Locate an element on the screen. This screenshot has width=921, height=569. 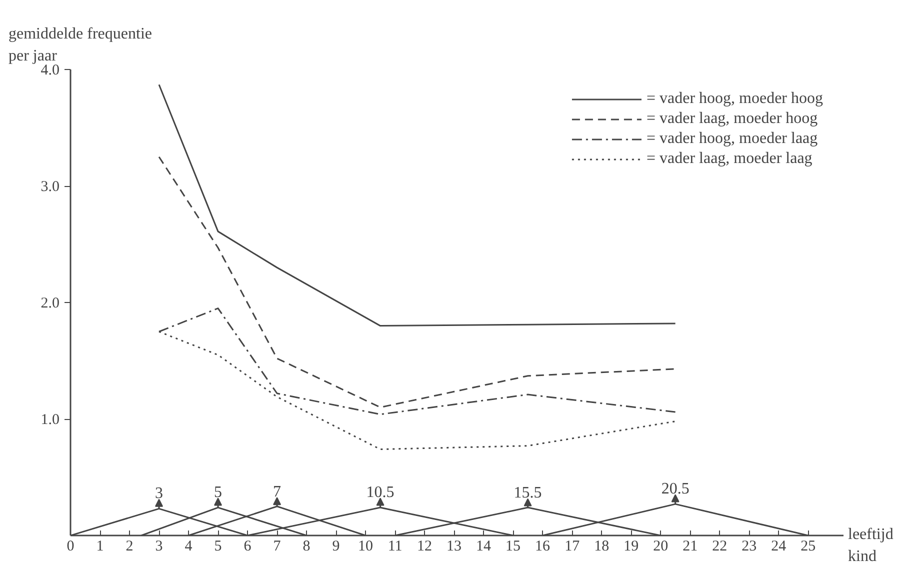
annotation: 15.5 is located at coordinates (528, 493).